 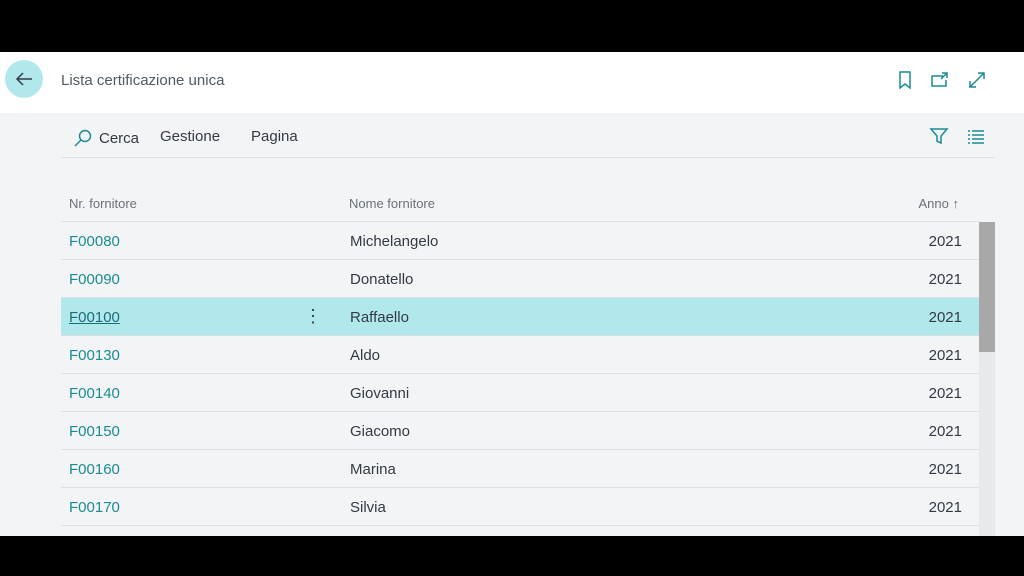 I want to click on page-title: Lista certificazione unica, so click(x=143, y=80).